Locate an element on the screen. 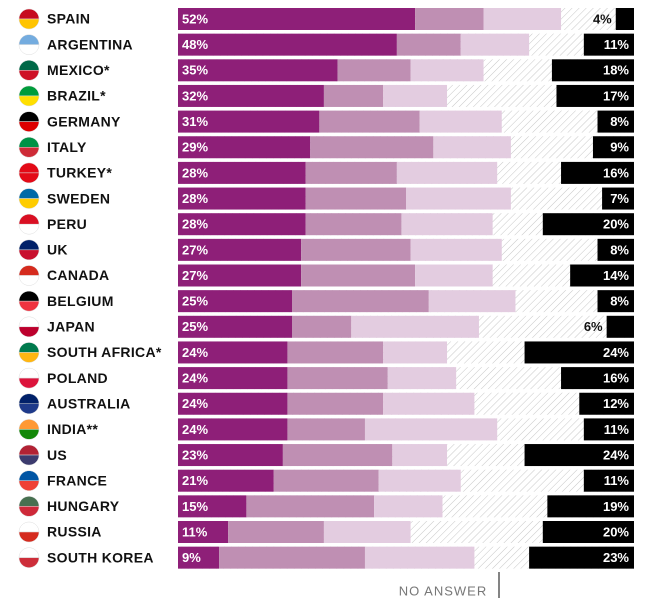  value-label: 11% is located at coordinates (195, 531).